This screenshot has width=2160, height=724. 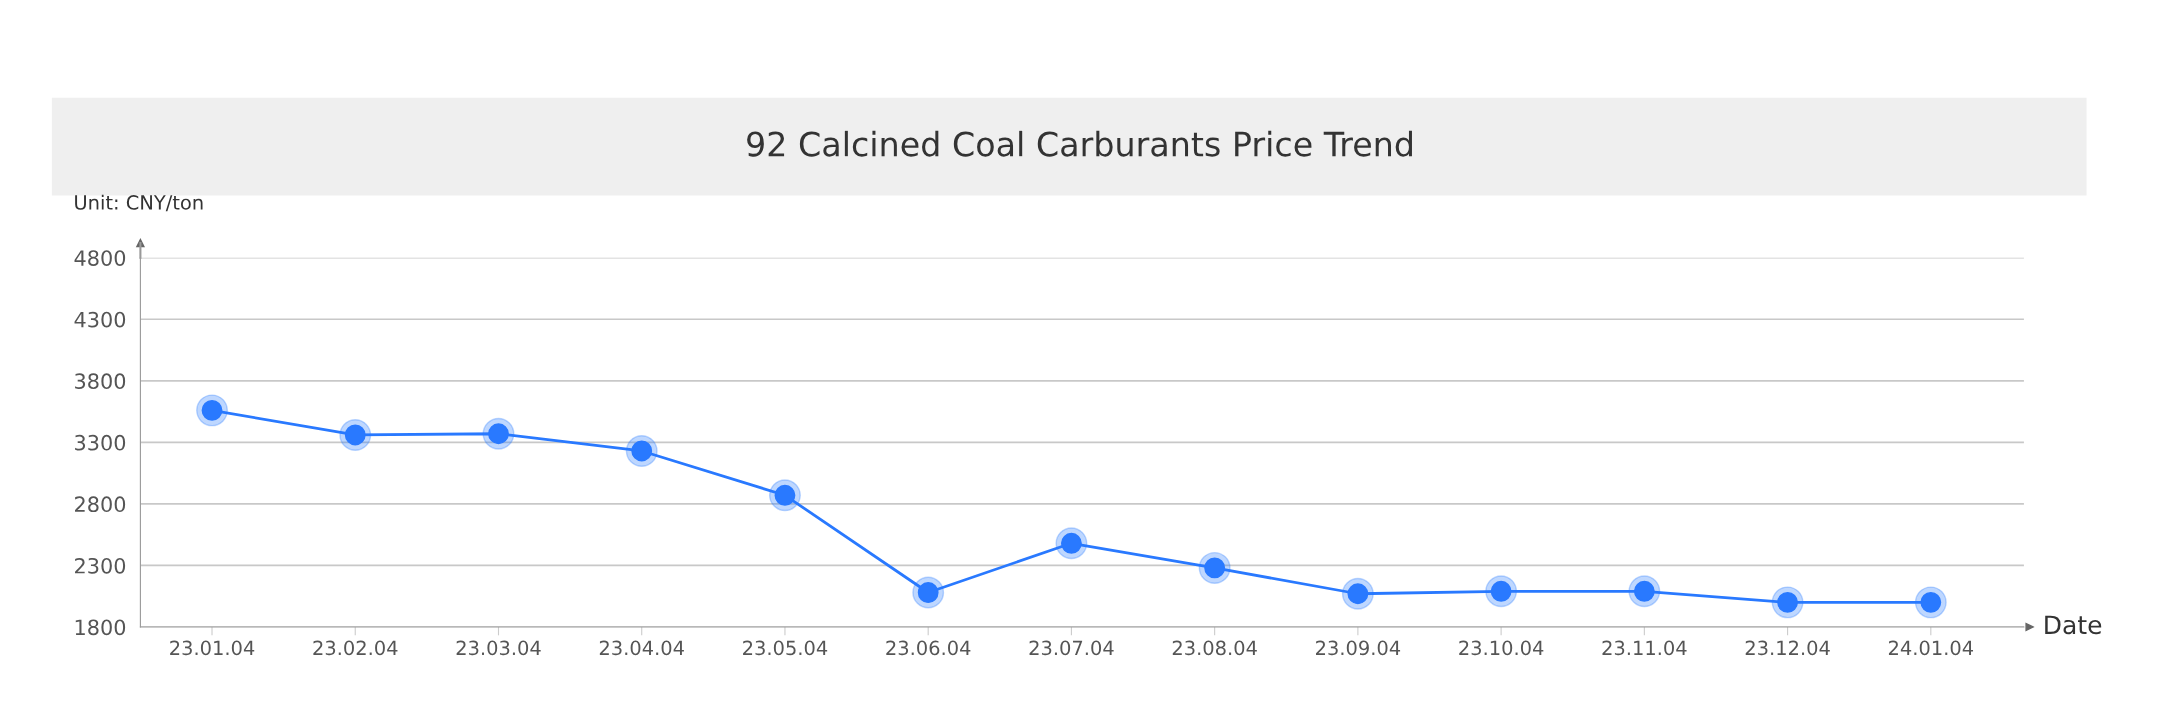 I want to click on y-axis-title: Unit: CNY/ton, so click(x=139, y=203).